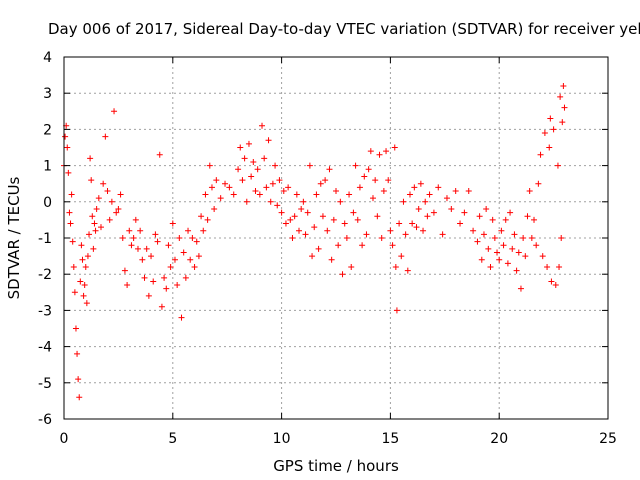 This screenshot has height=480, width=640. Describe the element at coordinates (47, 58) in the screenshot. I see `y-tick-label: 4` at that location.